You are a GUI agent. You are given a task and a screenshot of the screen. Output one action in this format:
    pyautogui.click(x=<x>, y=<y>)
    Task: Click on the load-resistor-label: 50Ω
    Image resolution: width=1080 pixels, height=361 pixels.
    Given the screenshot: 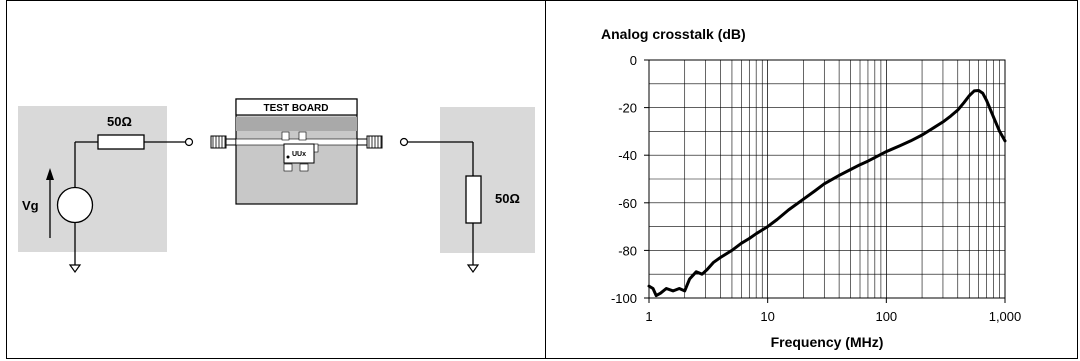 What is the action you would take?
    pyautogui.click(x=507, y=198)
    